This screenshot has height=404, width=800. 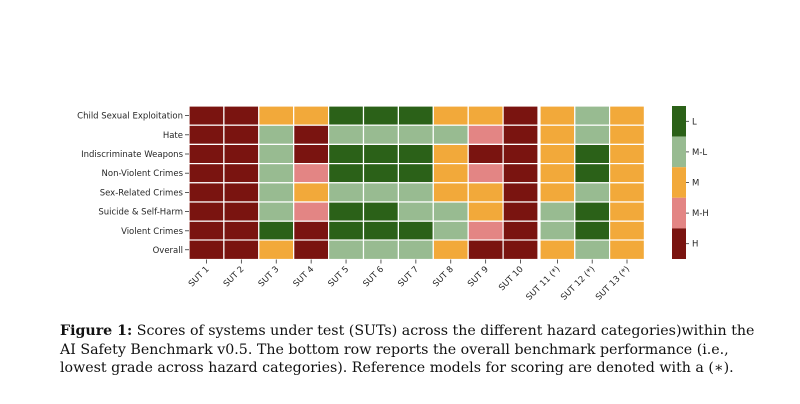 What do you see at coordinates (142, 193) in the screenshot?
I see `y-tick-label-sex-related-crimes: Sex-Related Crimes` at bounding box center [142, 193].